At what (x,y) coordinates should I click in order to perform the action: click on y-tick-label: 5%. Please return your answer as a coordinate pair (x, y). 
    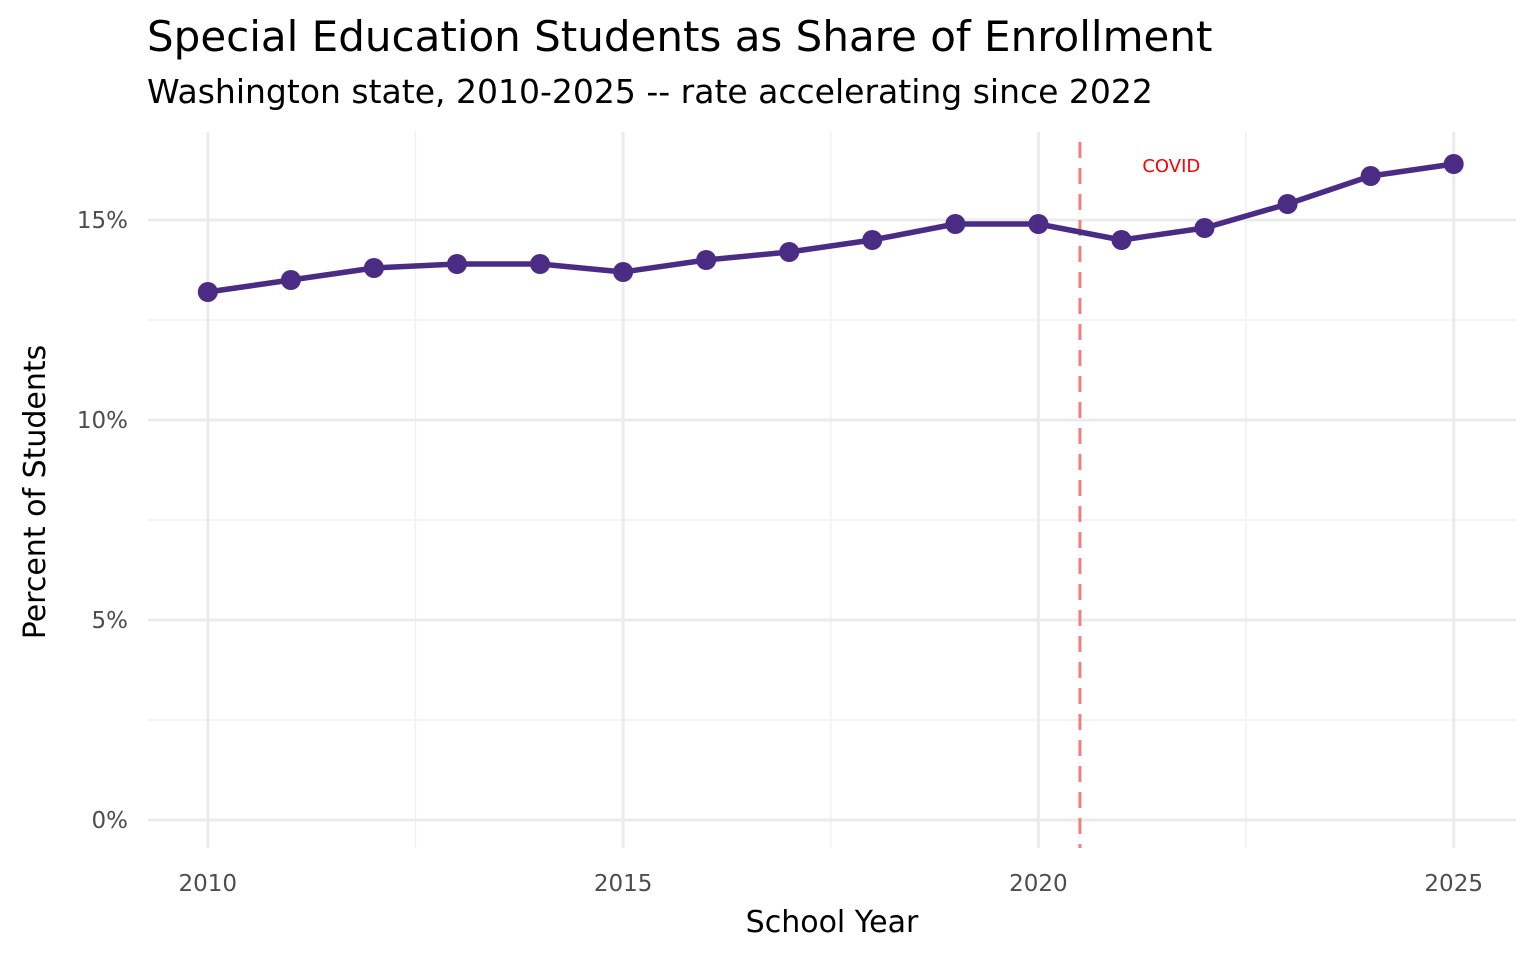
    Looking at the image, I should click on (110, 621).